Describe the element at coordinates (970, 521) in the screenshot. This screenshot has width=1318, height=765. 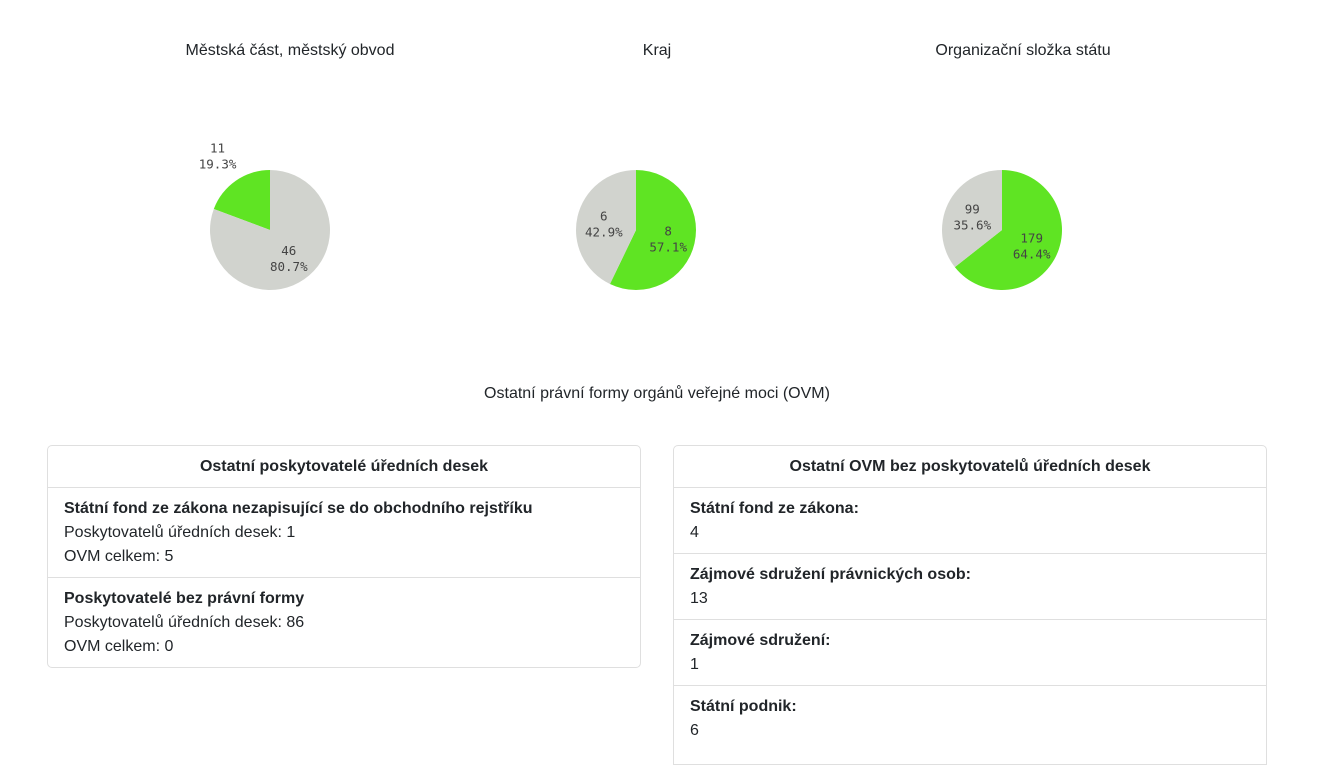
I see `list-item: Státní fond ze zákona: 4` at that location.